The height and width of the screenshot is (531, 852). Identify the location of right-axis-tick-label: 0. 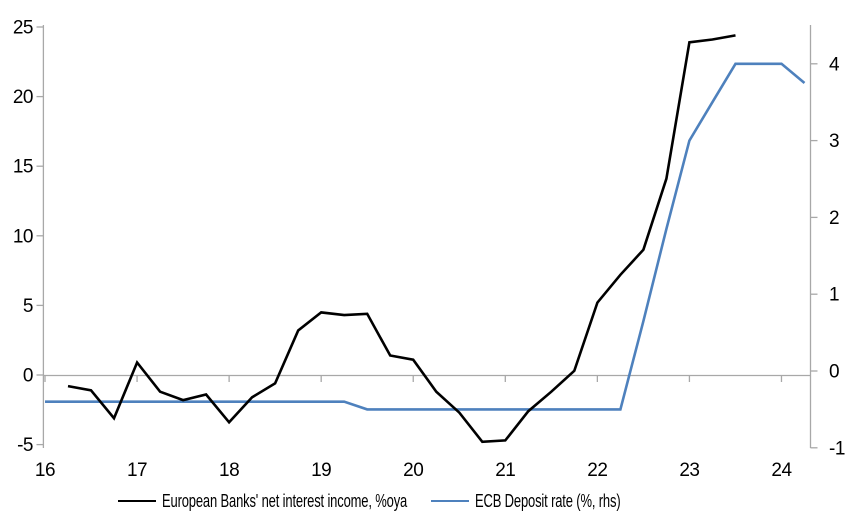
(834, 372).